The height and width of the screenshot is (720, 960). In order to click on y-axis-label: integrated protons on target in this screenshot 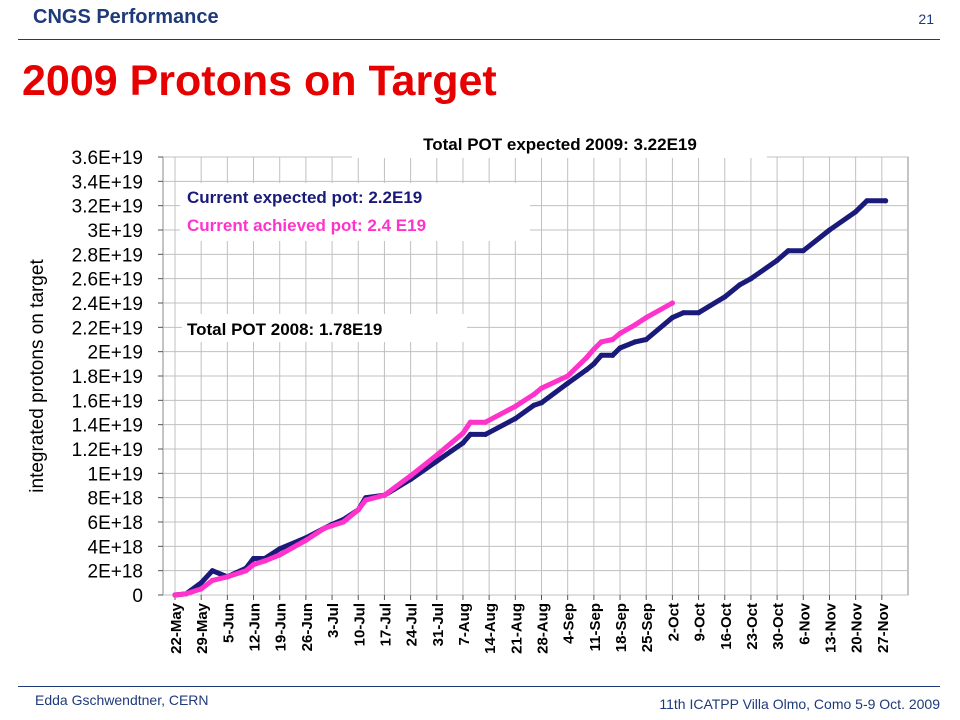, I will do `click(37, 376)`.